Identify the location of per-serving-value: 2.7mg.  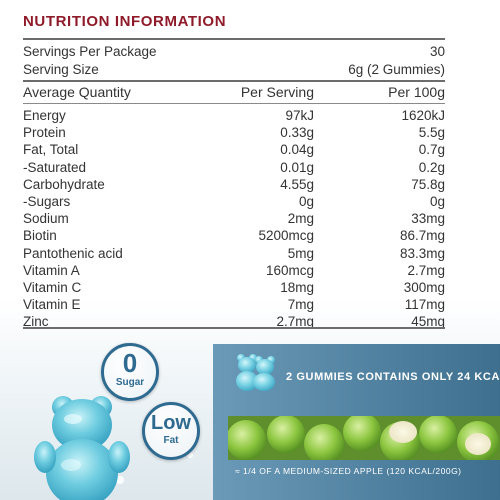
(295, 322).